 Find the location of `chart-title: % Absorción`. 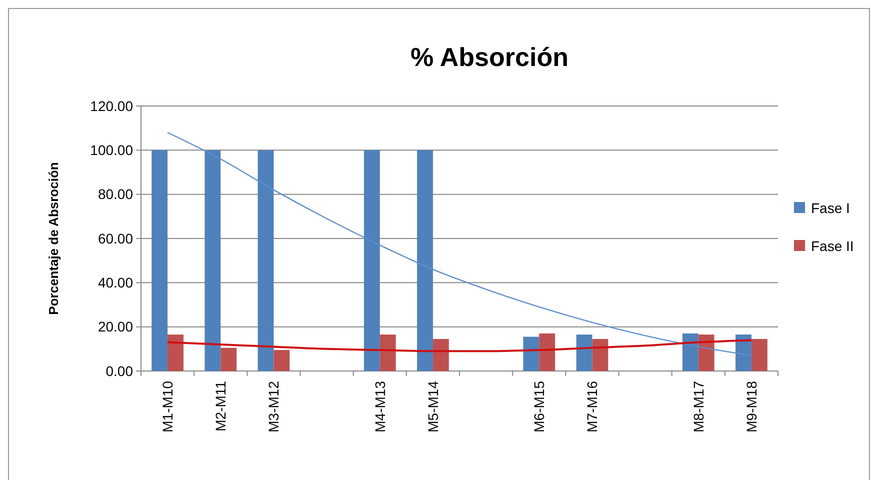

chart-title: % Absorción is located at coordinates (489, 57).